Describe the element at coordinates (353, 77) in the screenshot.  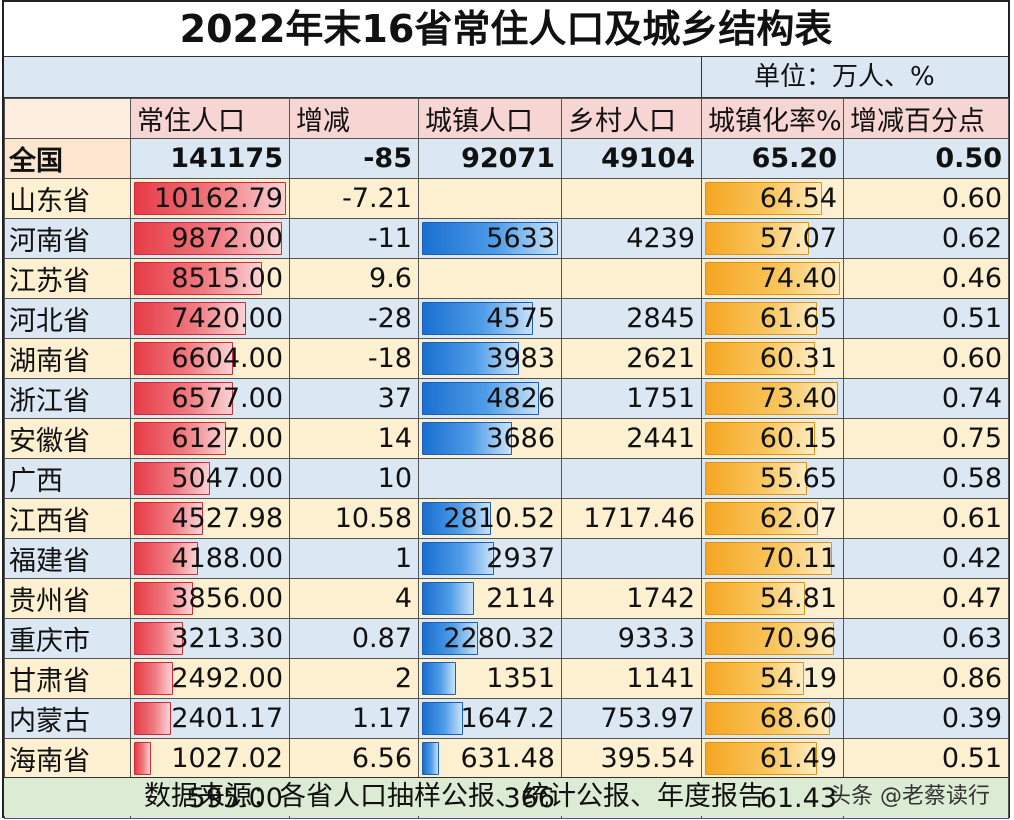
I see `unit-row-blank` at that location.